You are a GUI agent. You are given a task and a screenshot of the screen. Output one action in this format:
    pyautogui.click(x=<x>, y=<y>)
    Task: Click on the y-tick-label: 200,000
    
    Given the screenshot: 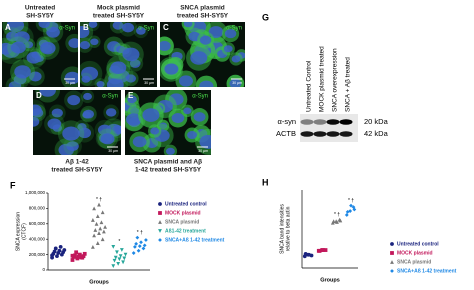 What is the action you would take?
    pyautogui.click(x=37, y=254)
    